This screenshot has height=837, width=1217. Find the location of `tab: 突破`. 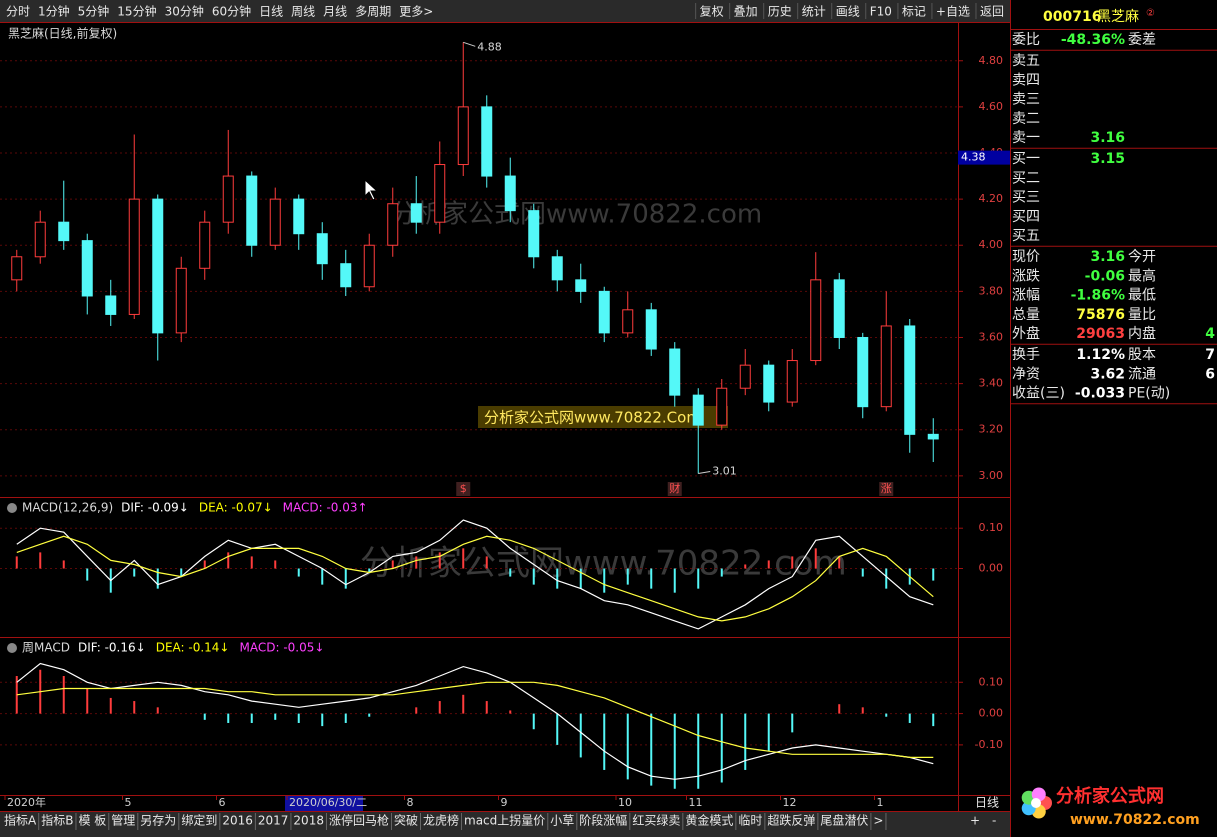

tab: 突破 is located at coordinates (406, 820).